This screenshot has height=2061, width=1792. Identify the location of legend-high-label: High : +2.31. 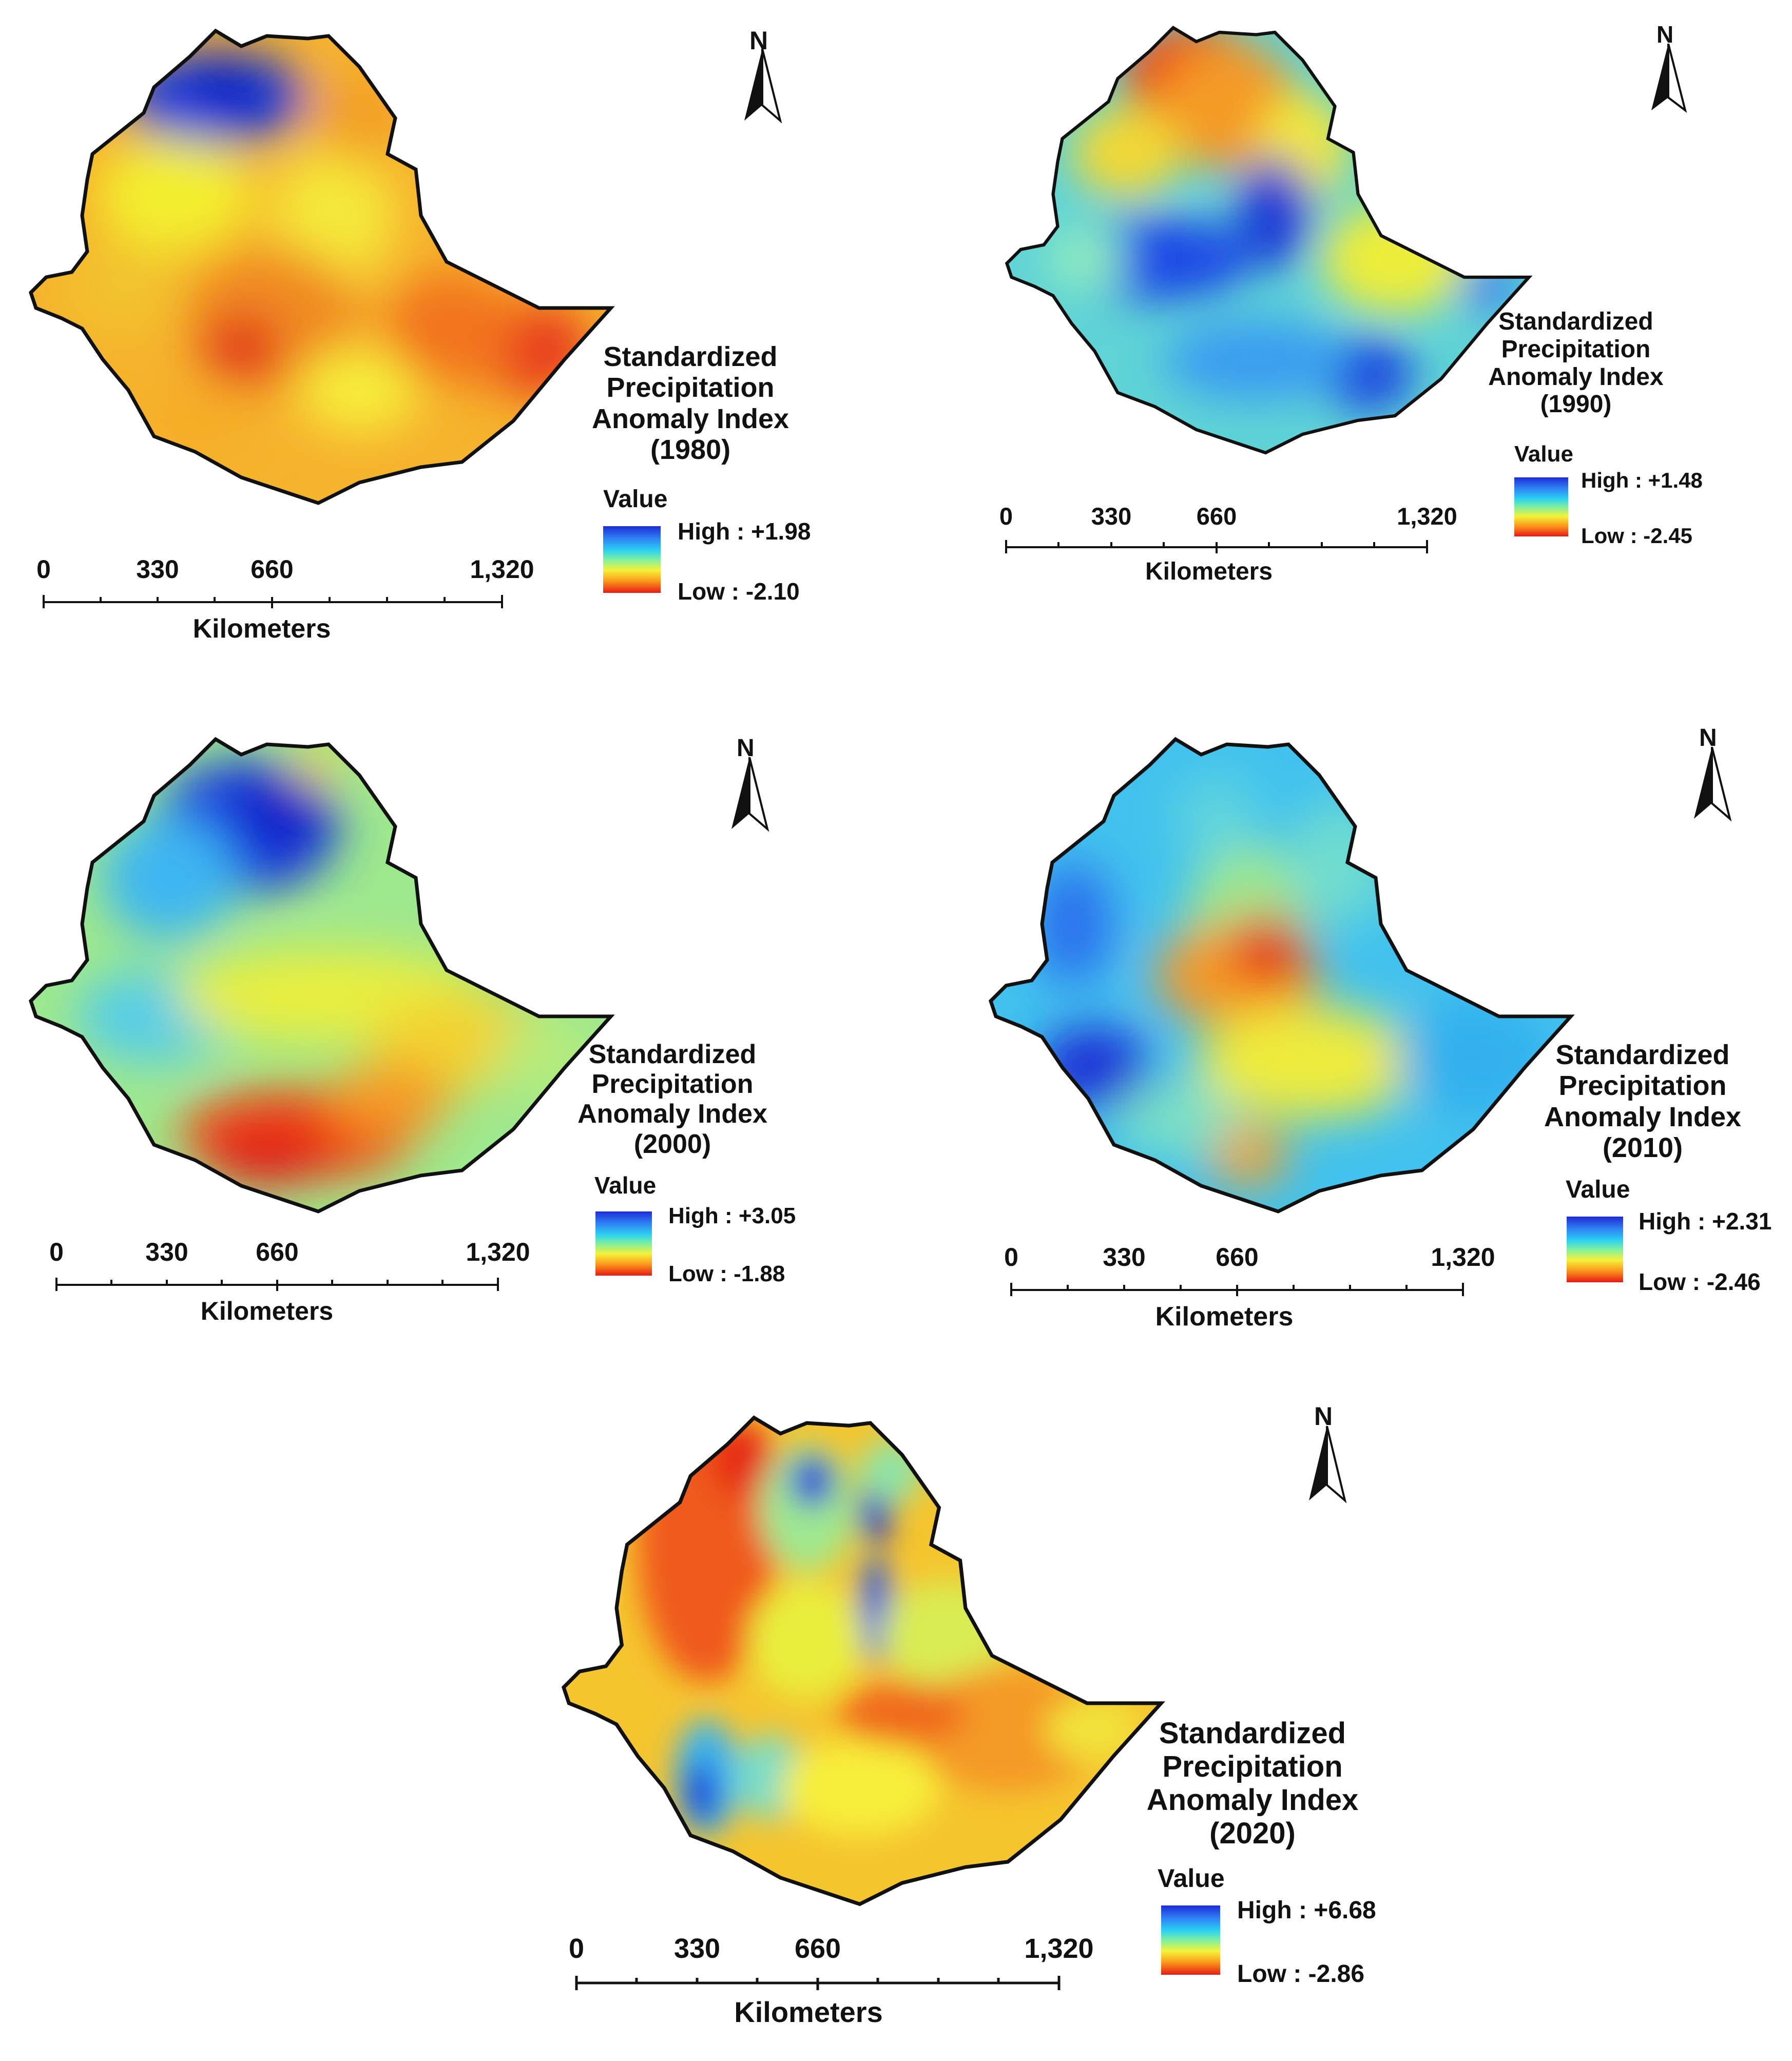
(1706, 1221).